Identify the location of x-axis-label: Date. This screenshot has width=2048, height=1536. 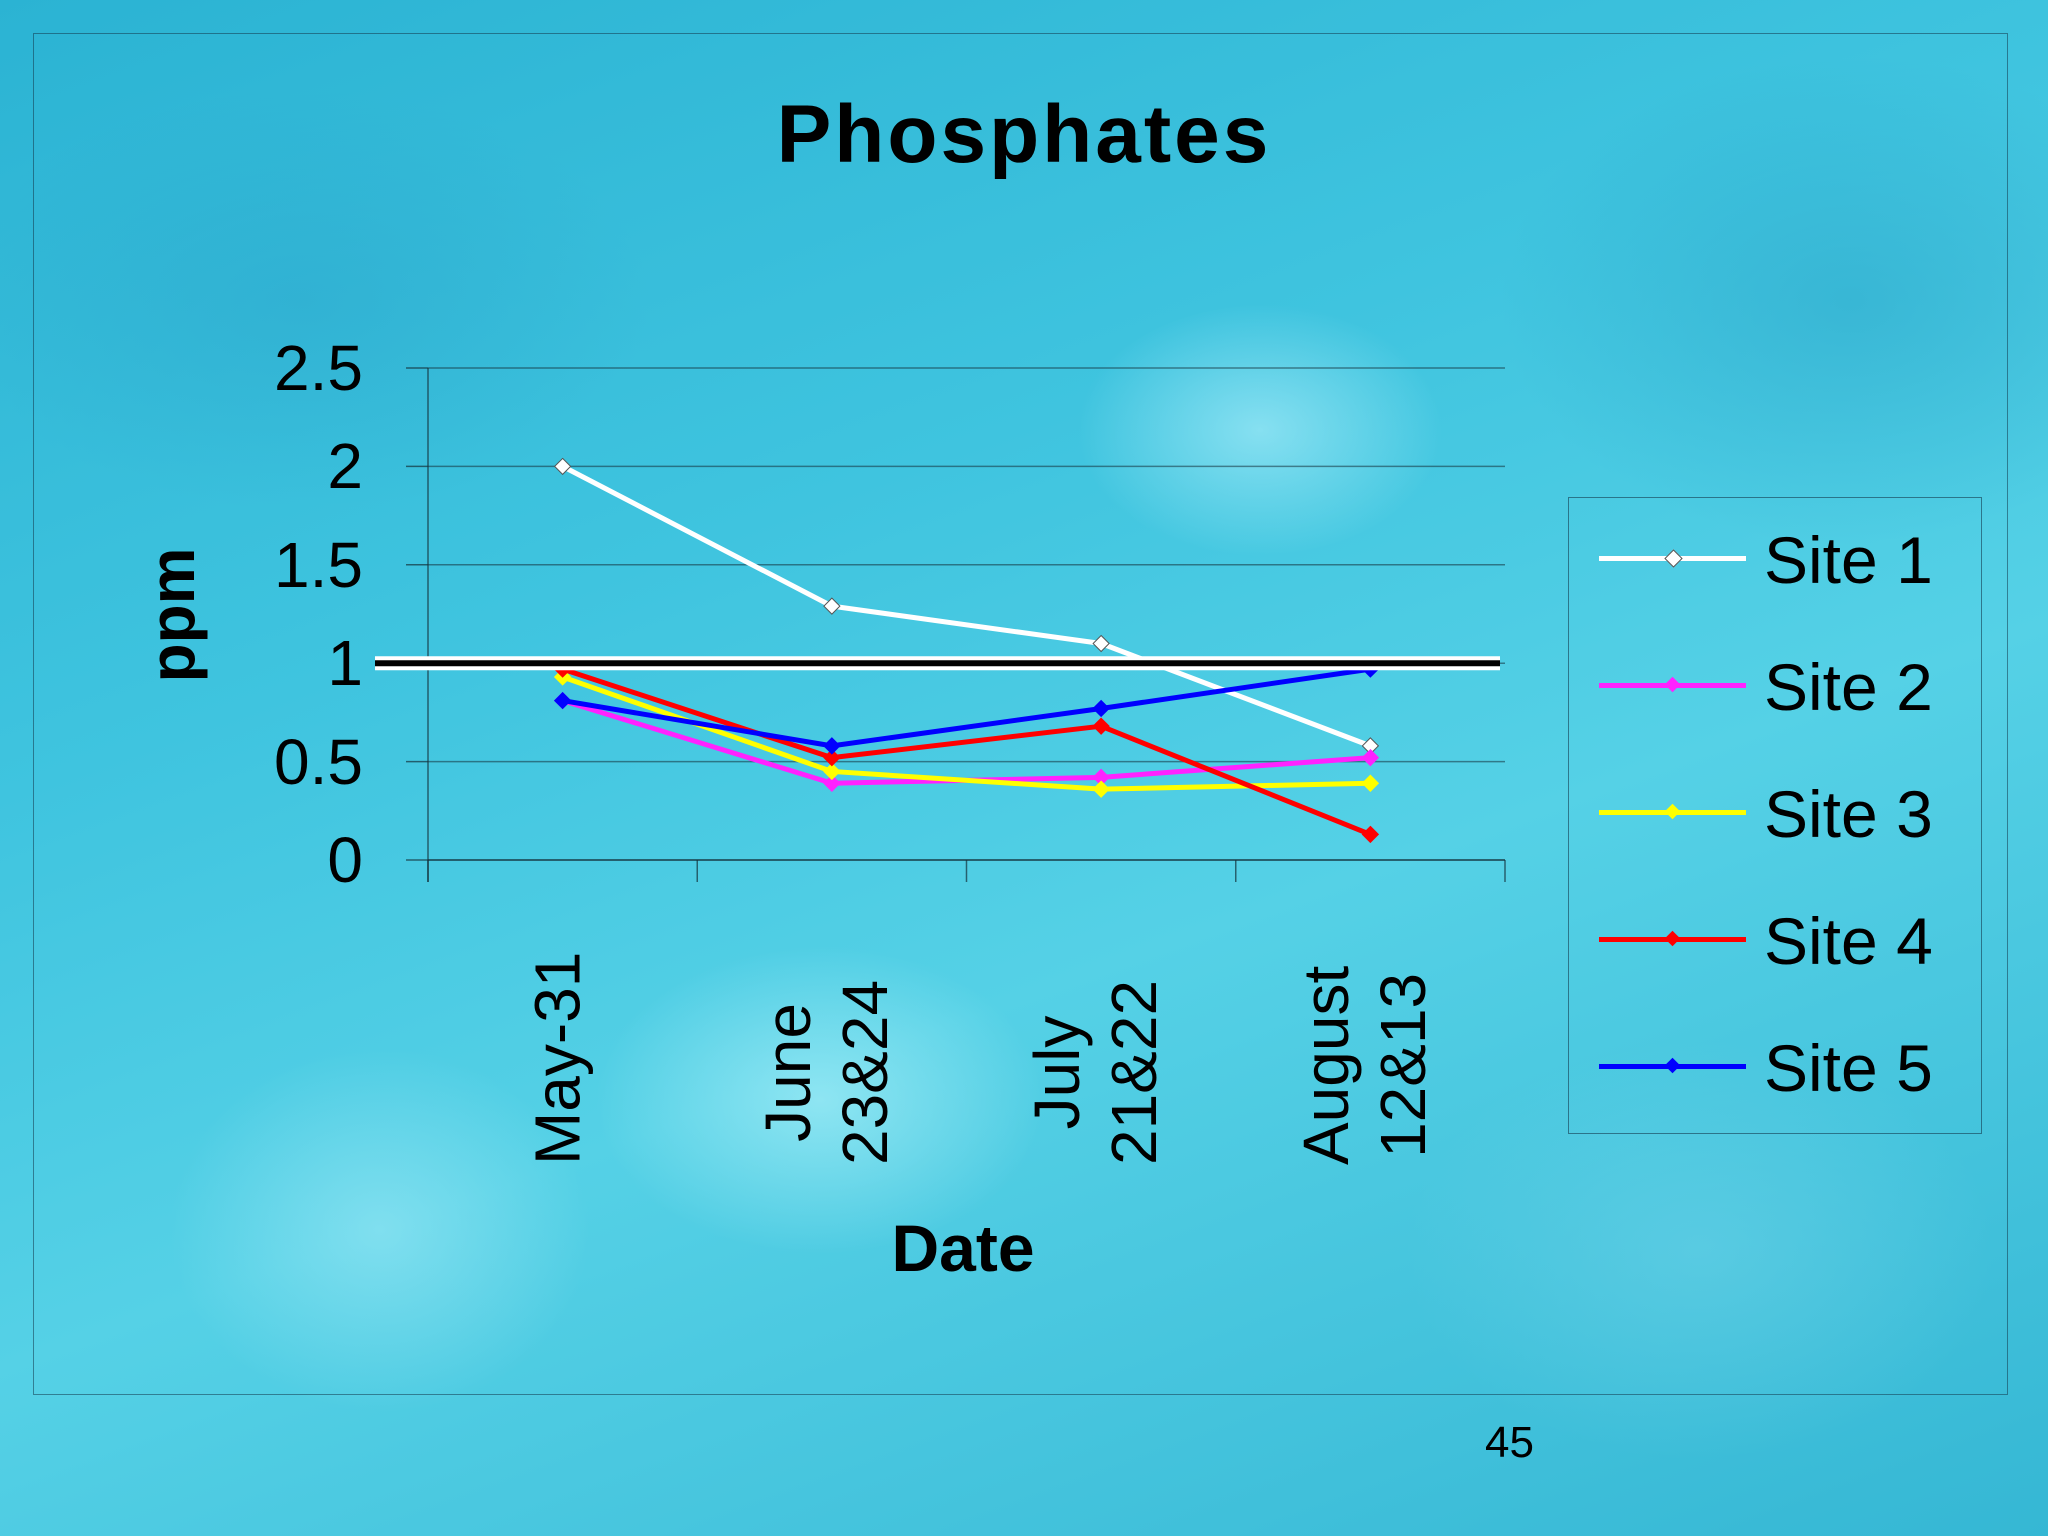
(963, 1248).